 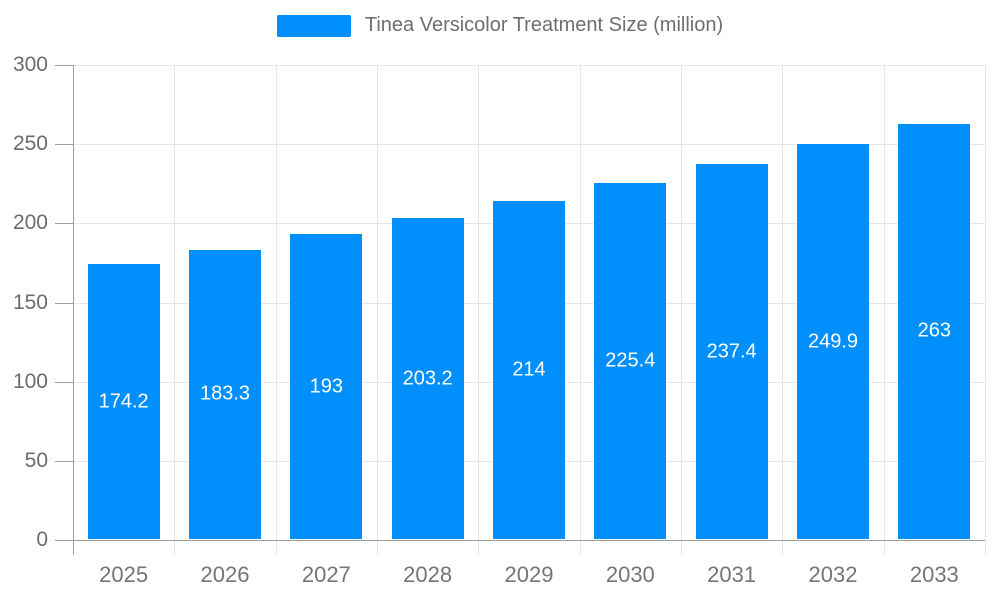 What do you see at coordinates (30, 64) in the screenshot?
I see `y-axis-label: 300` at bounding box center [30, 64].